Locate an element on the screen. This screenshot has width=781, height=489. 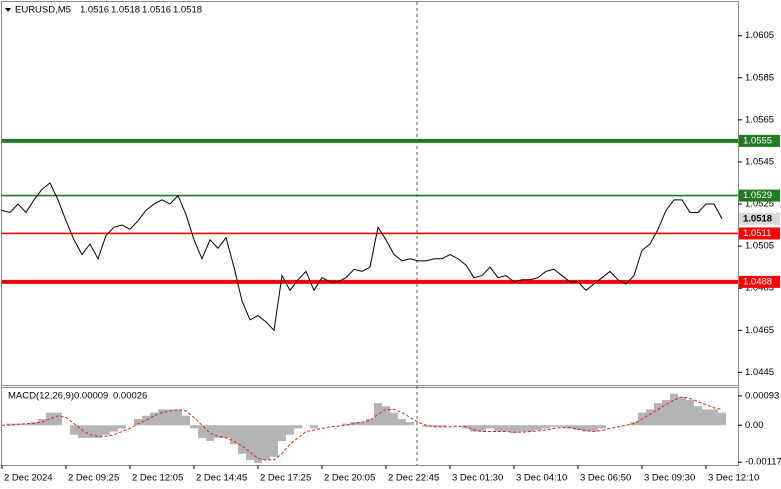
level-label: 1.0511 is located at coordinates (757, 233).